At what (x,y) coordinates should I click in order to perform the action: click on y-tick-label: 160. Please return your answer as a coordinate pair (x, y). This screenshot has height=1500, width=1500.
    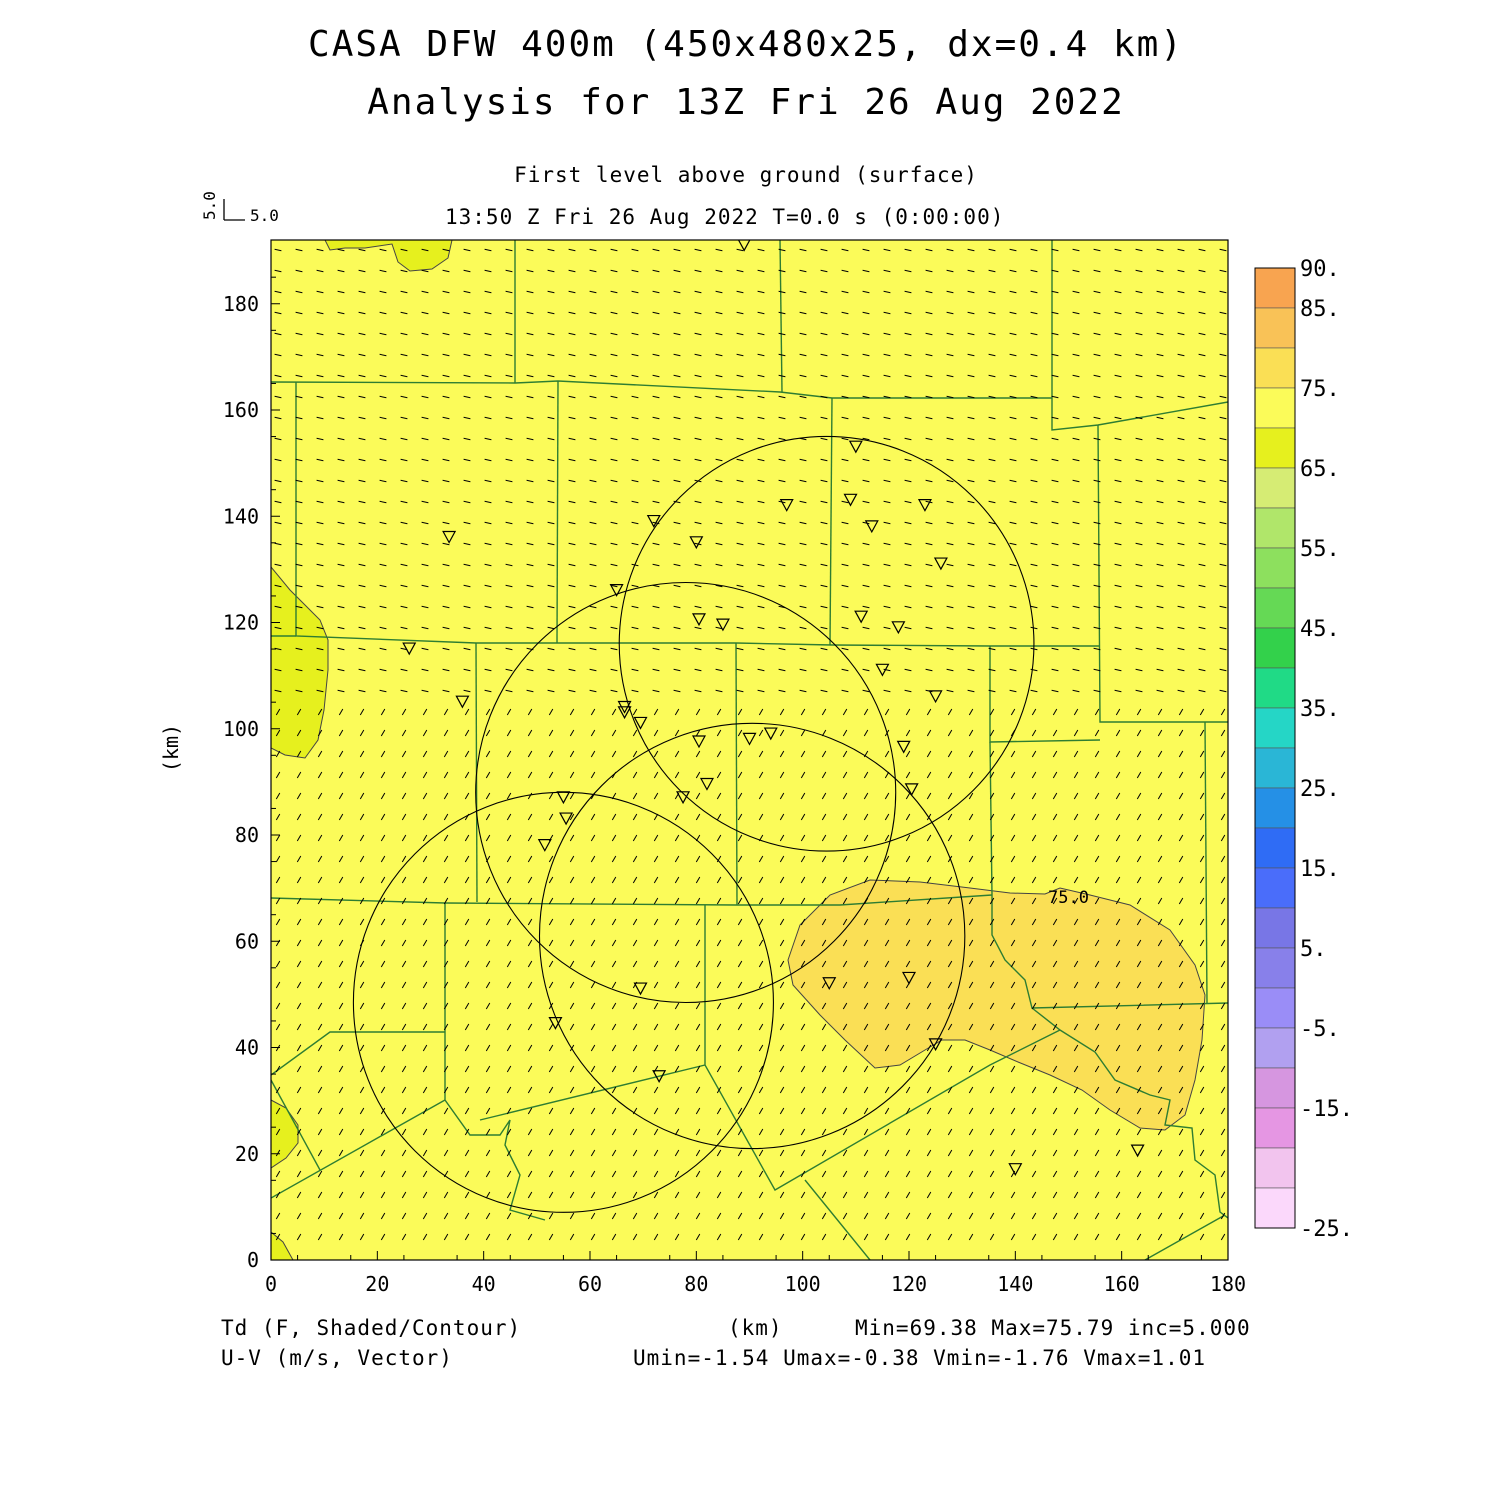
    Looking at the image, I should click on (241, 410).